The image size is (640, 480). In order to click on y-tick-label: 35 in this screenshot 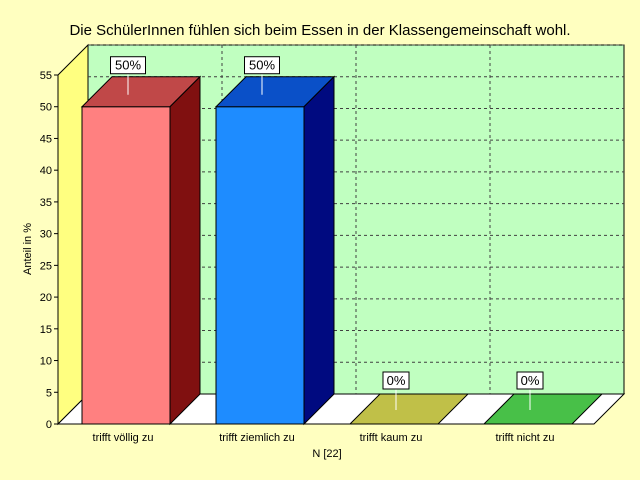, I will do `click(46, 203)`.